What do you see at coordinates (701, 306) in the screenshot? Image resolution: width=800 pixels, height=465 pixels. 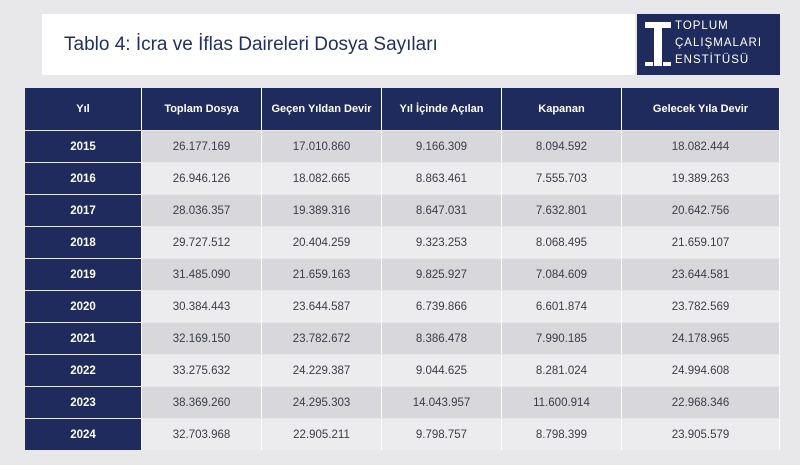 I see `value-cell: 23.782.569` at bounding box center [701, 306].